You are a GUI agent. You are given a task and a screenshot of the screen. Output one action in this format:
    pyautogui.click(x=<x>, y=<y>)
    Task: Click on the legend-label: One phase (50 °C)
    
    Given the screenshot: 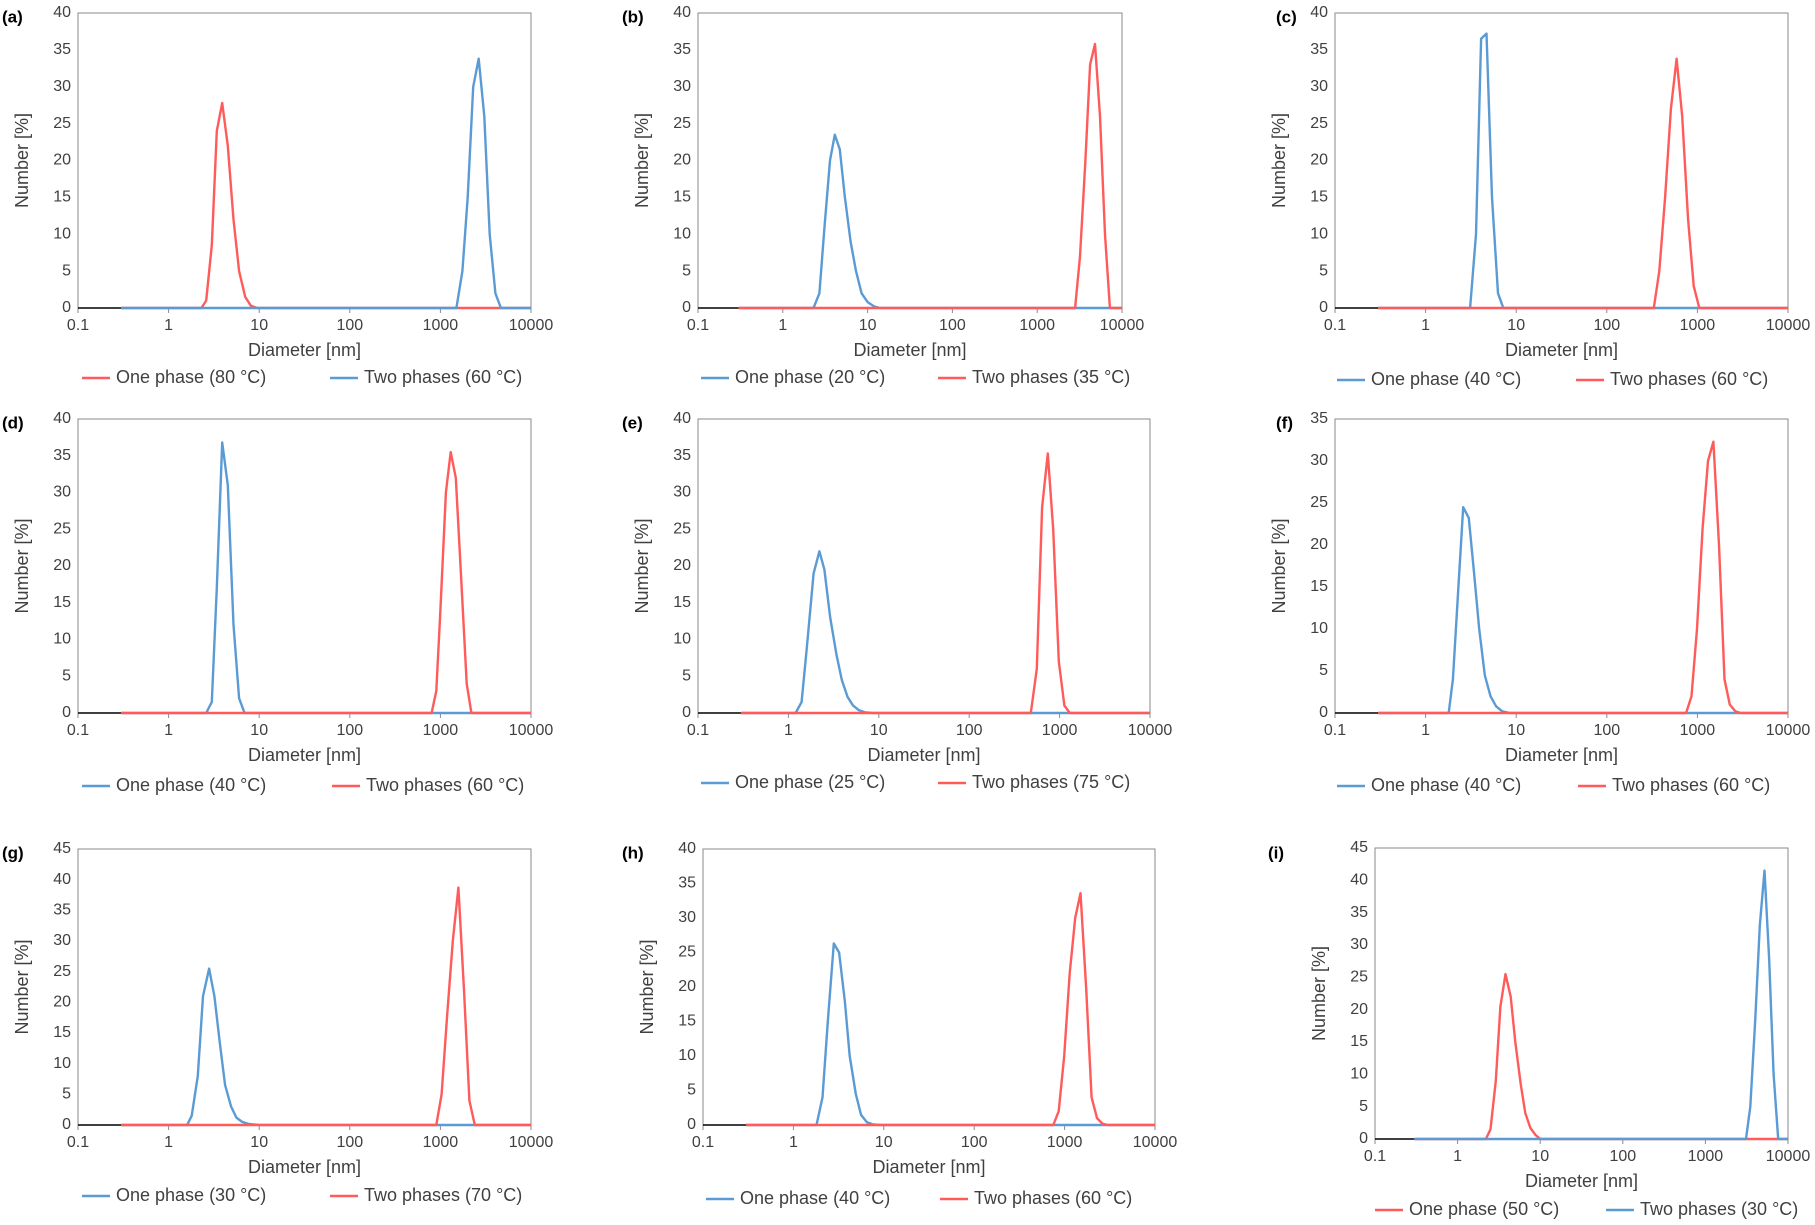 What is the action you would take?
    pyautogui.click(x=1484, y=1209)
    